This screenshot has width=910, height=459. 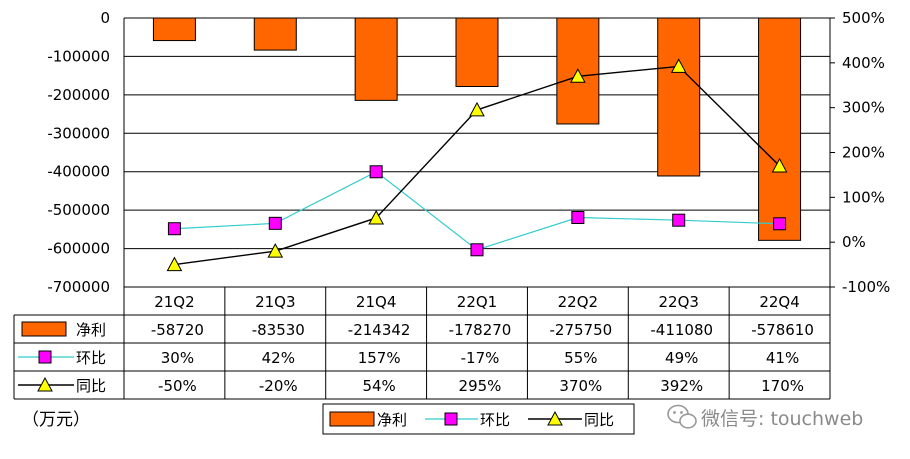 I want to click on table-key-bar, so click(x=44, y=329).